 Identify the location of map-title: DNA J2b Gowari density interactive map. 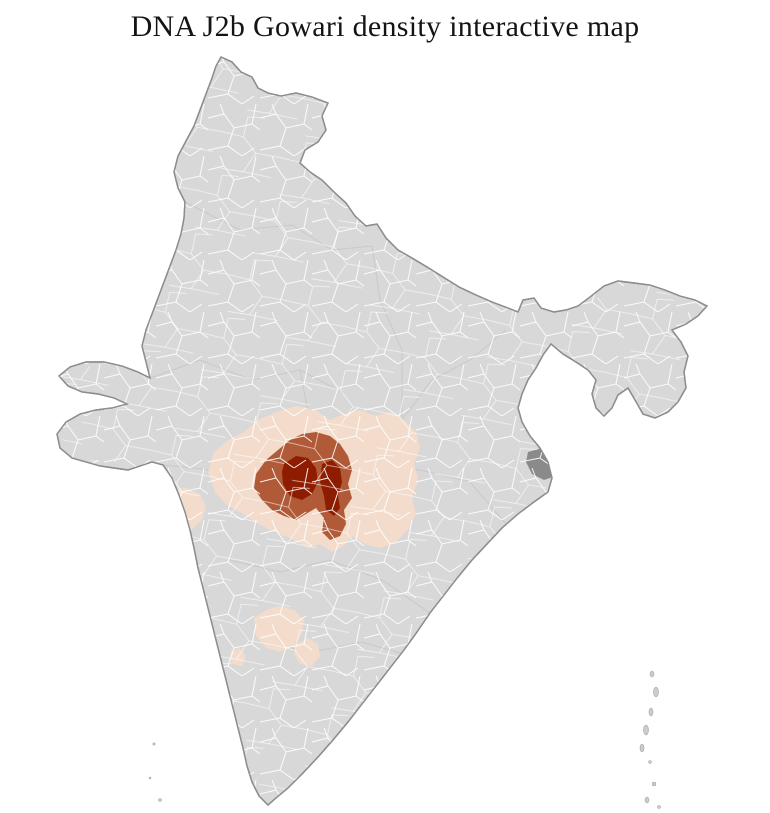
(385, 26).